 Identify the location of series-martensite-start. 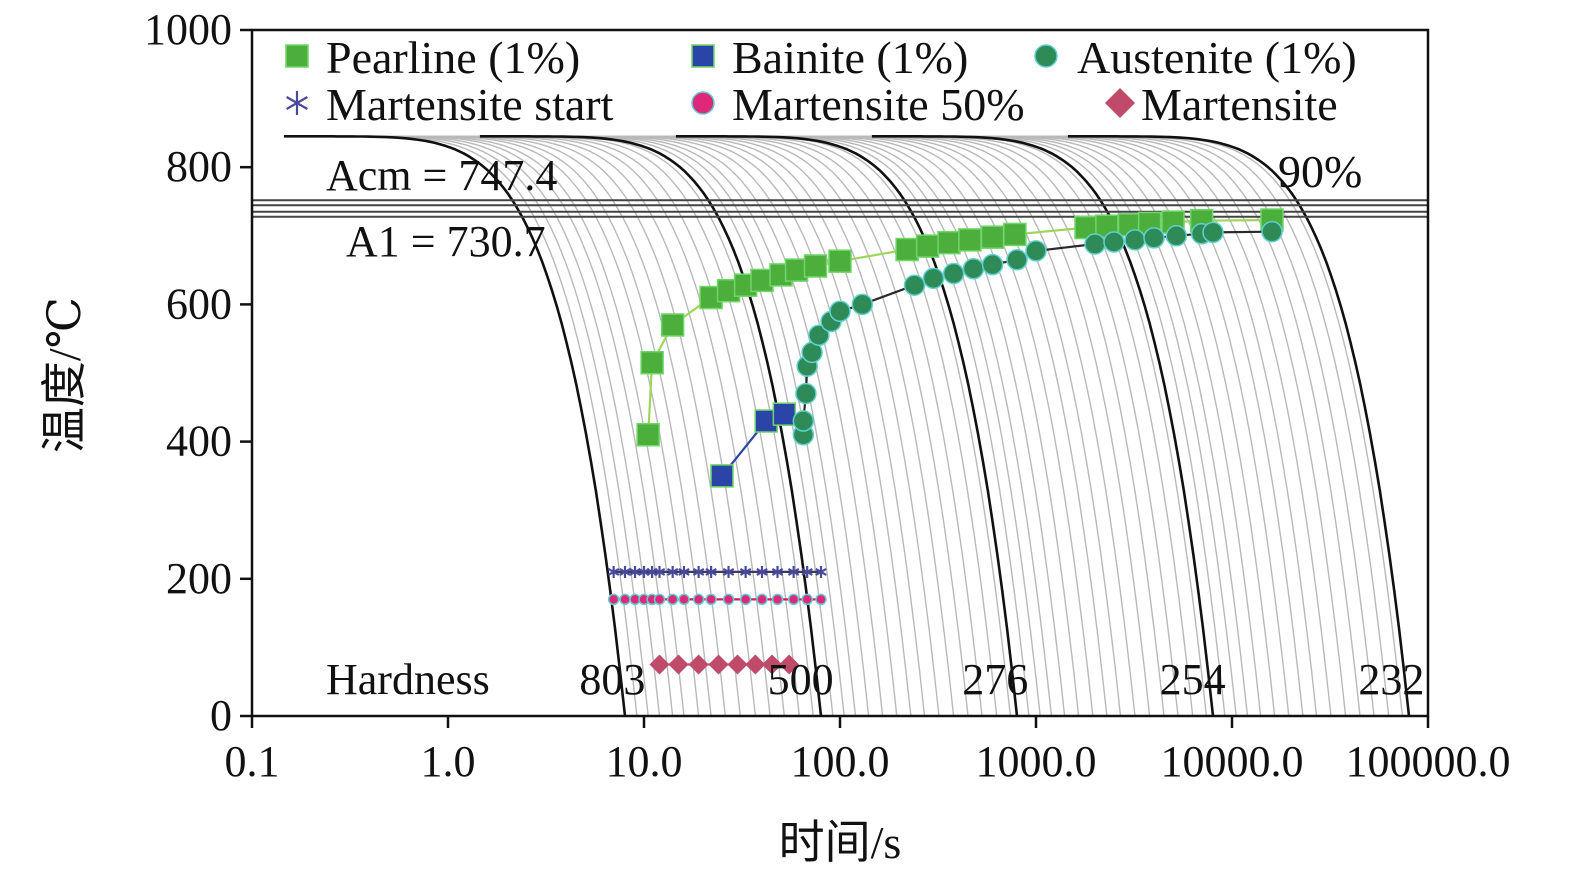
(717, 571).